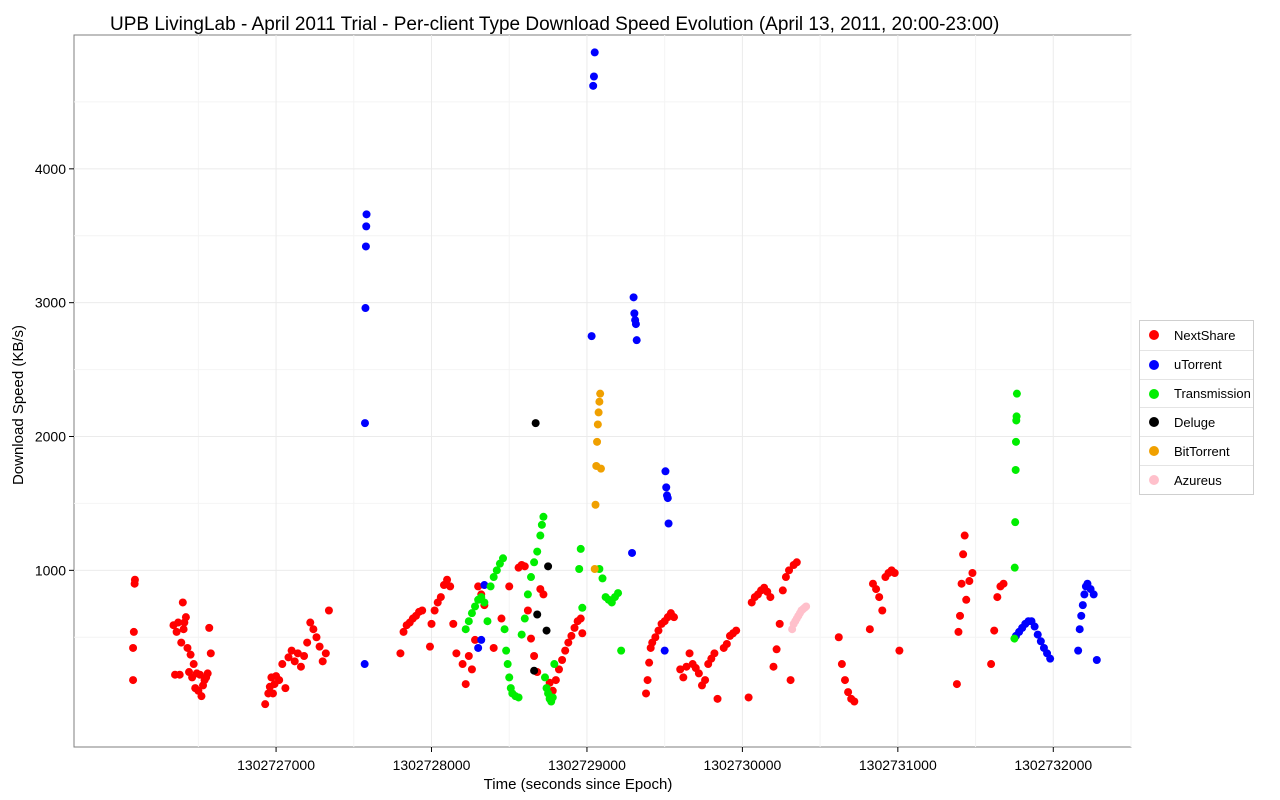 The height and width of the screenshot is (800, 1280). What do you see at coordinates (1154, 393) in the screenshot?
I see `legend-key-transmission` at bounding box center [1154, 393].